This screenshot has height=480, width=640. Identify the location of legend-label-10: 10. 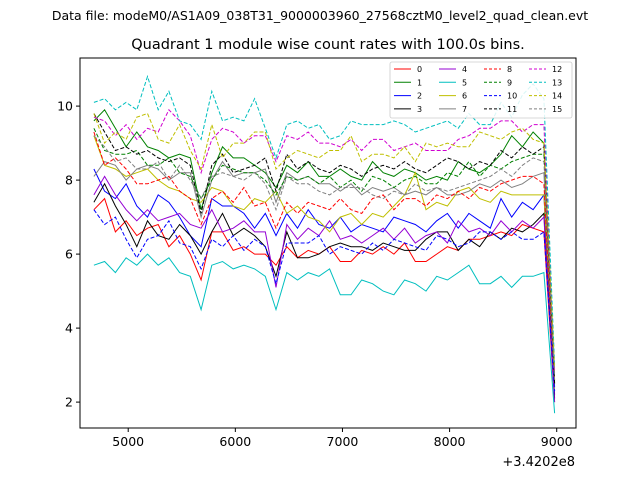
(512, 96).